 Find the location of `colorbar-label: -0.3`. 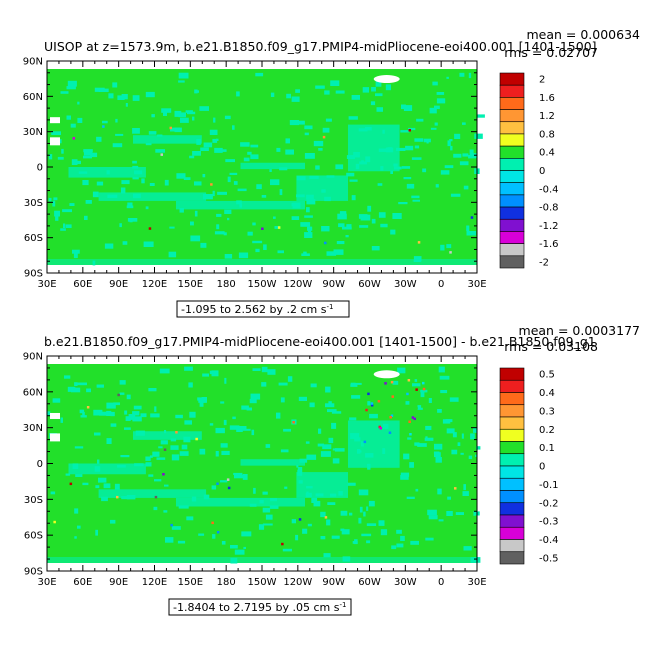

colorbar-label: -0.3 is located at coordinates (549, 522).